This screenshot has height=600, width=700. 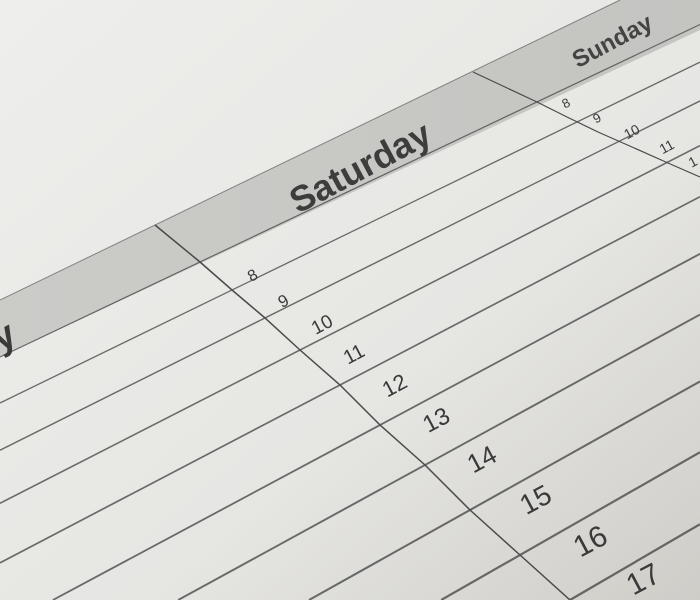 I want to click on column-divider-sunday, so click(x=586, y=124).